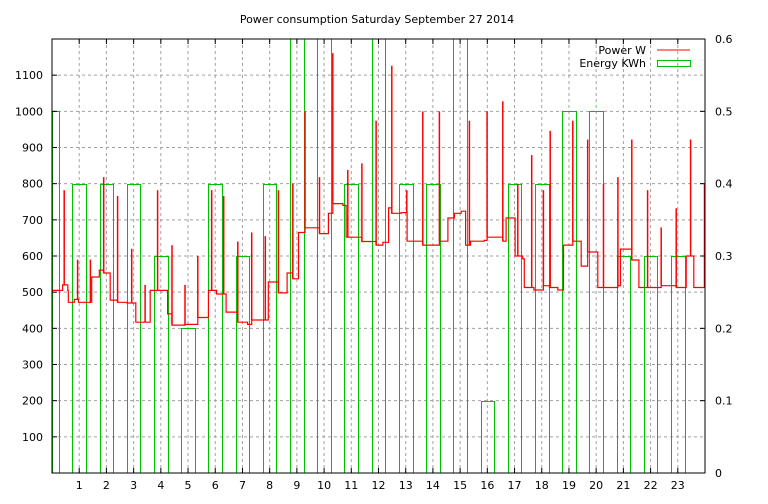 The image size is (768, 504). Describe the element at coordinates (242, 485) in the screenshot. I see `x-tick-label: 7` at that location.